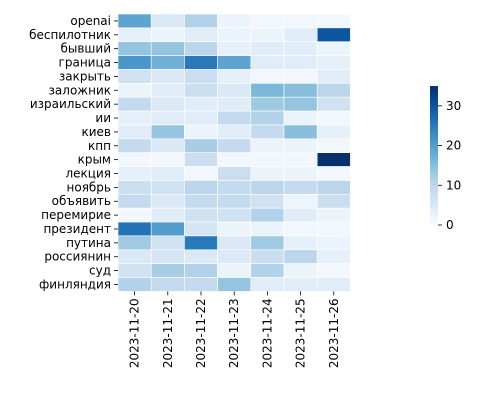 The width and height of the screenshot is (500, 404). Describe the element at coordinates (450, 225) in the screenshot. I see `colorbar-tick-label: 0` at that location.